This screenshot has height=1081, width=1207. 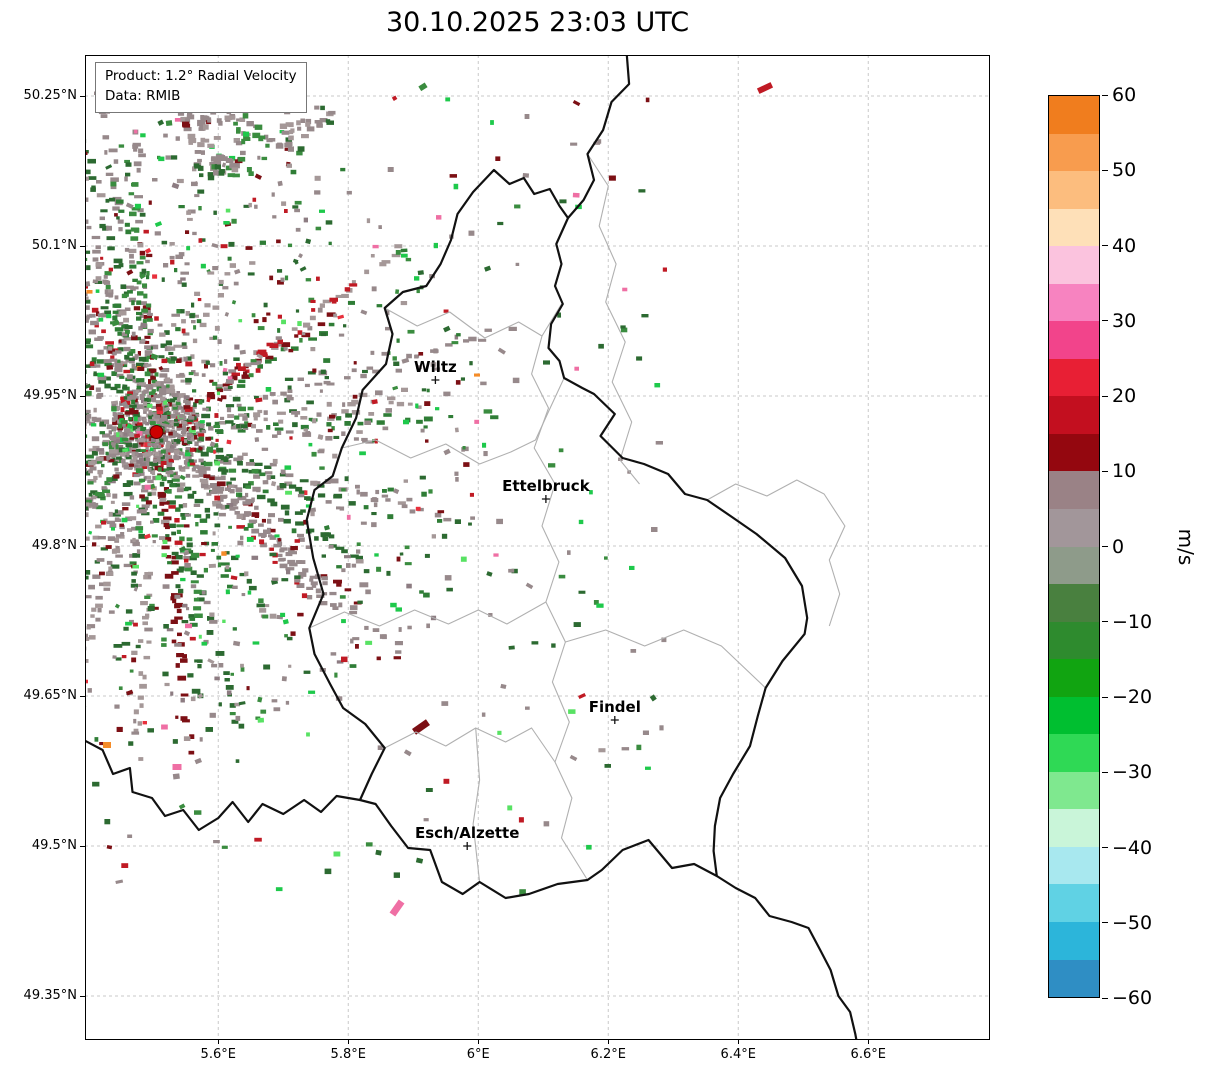 I want to click on border-be-de, so click(x=599, y=137).